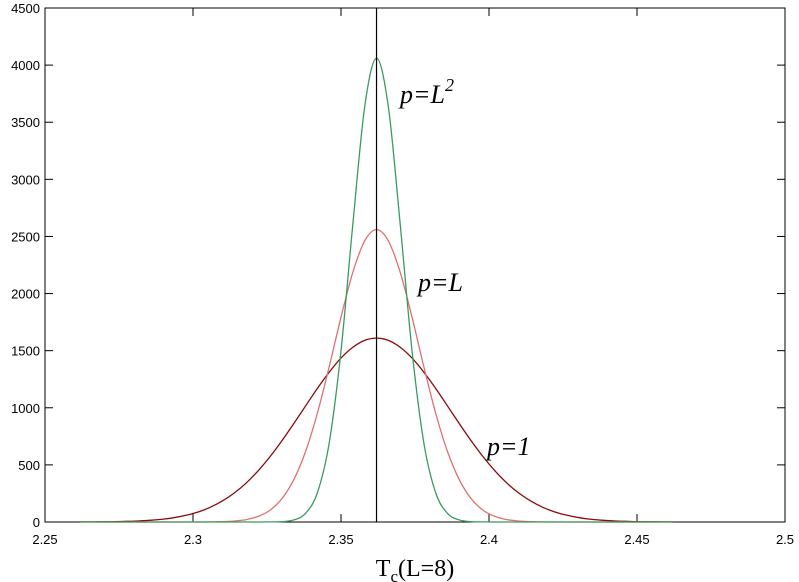  I want to click on curve-label: p=L, so click(439, 282).